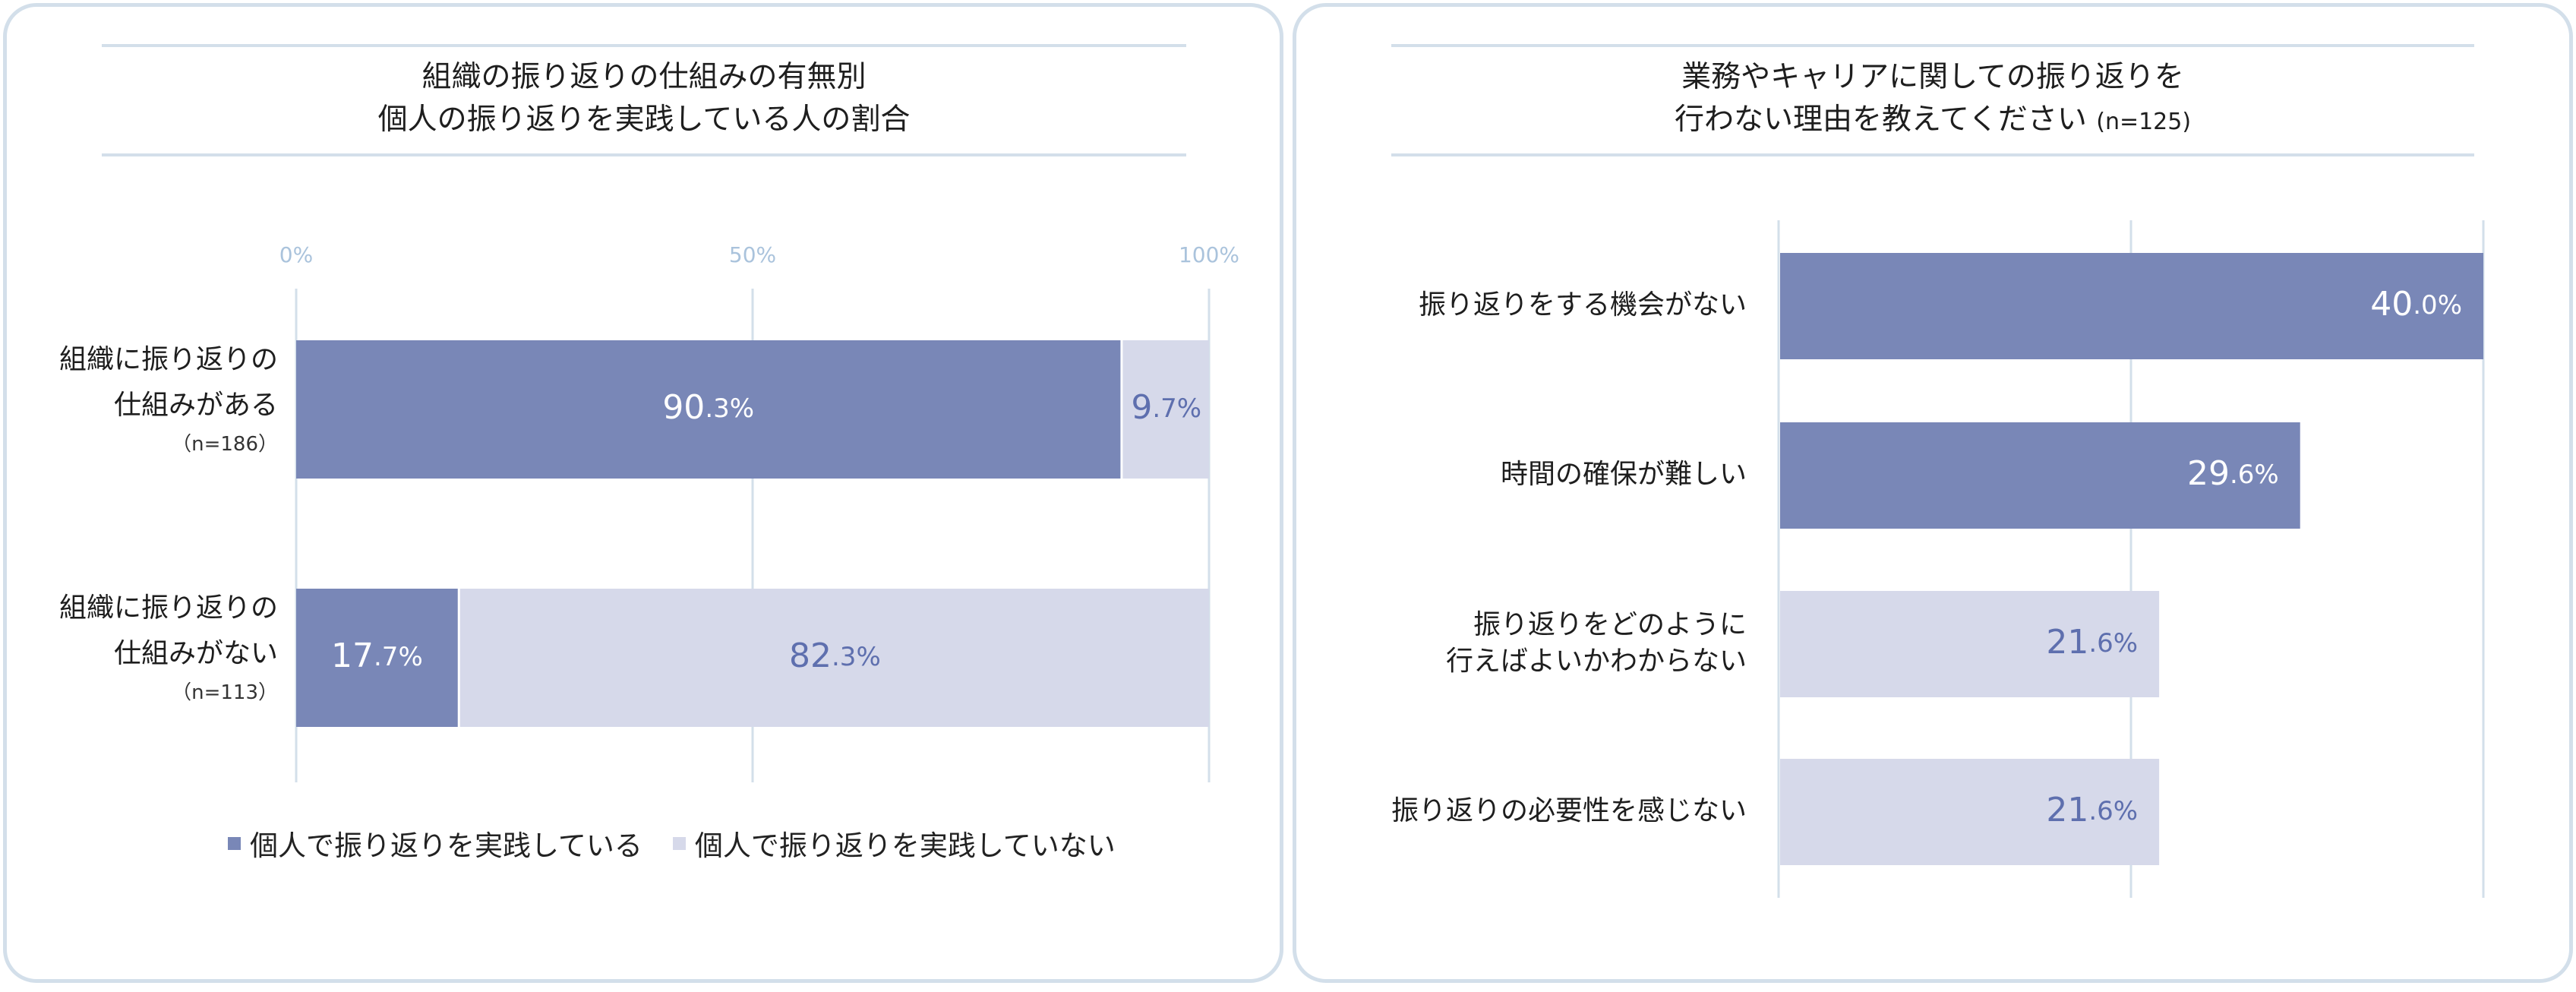  What do you see at coordinates (225, 444) in the screenshot?
I see `left-category-sample-size: （n=186）` at bounding box center [225, 444].